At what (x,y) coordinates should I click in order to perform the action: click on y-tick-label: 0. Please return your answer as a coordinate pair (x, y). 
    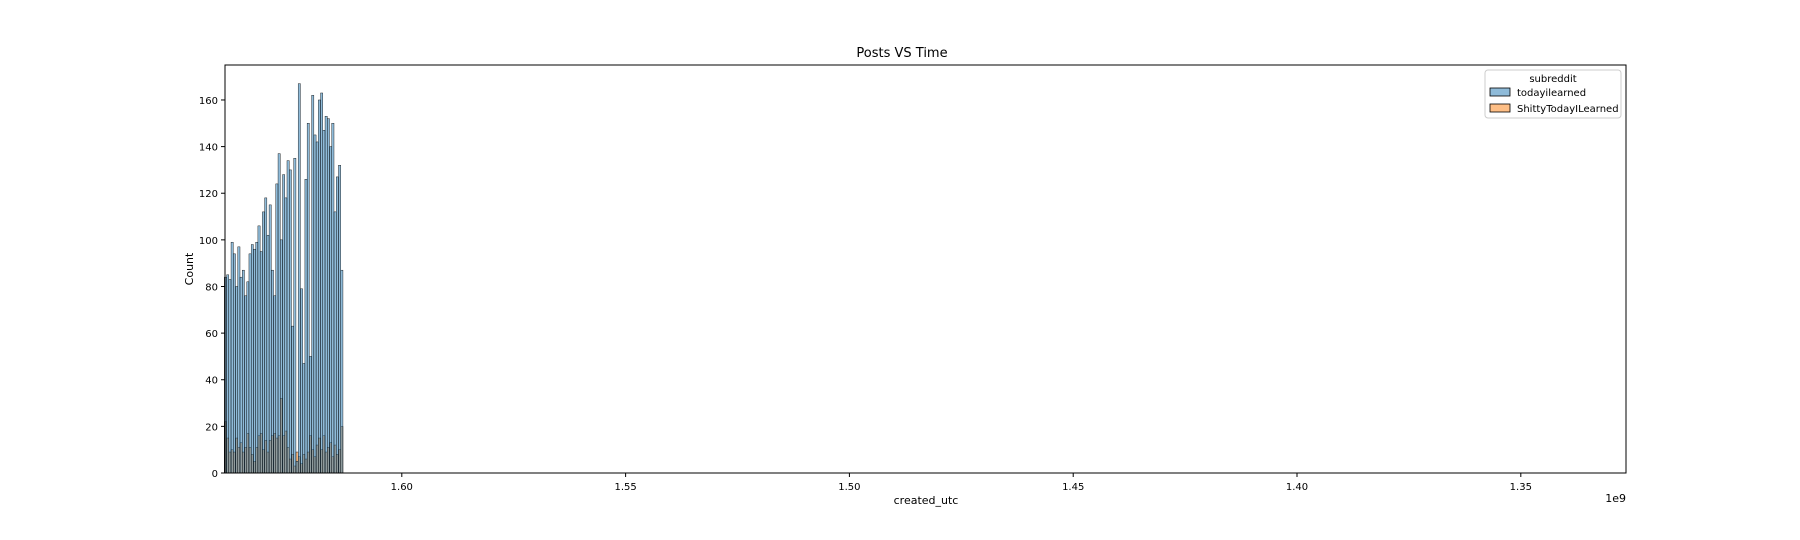
    Looking at the image, I should click on (215, 474).